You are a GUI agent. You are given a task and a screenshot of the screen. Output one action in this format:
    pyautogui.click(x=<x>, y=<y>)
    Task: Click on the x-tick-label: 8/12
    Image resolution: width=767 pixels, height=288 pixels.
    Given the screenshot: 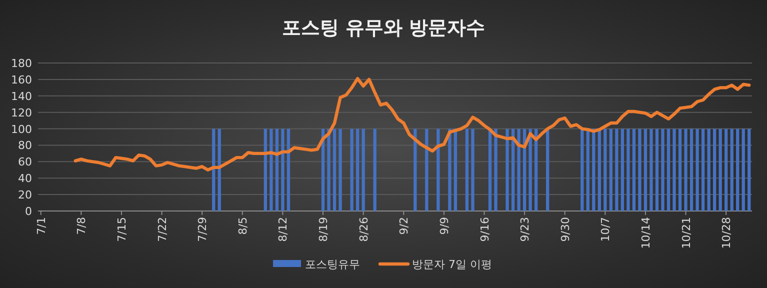 What is the action you would take?
    pyautogui.click(x=283, y=229)
    